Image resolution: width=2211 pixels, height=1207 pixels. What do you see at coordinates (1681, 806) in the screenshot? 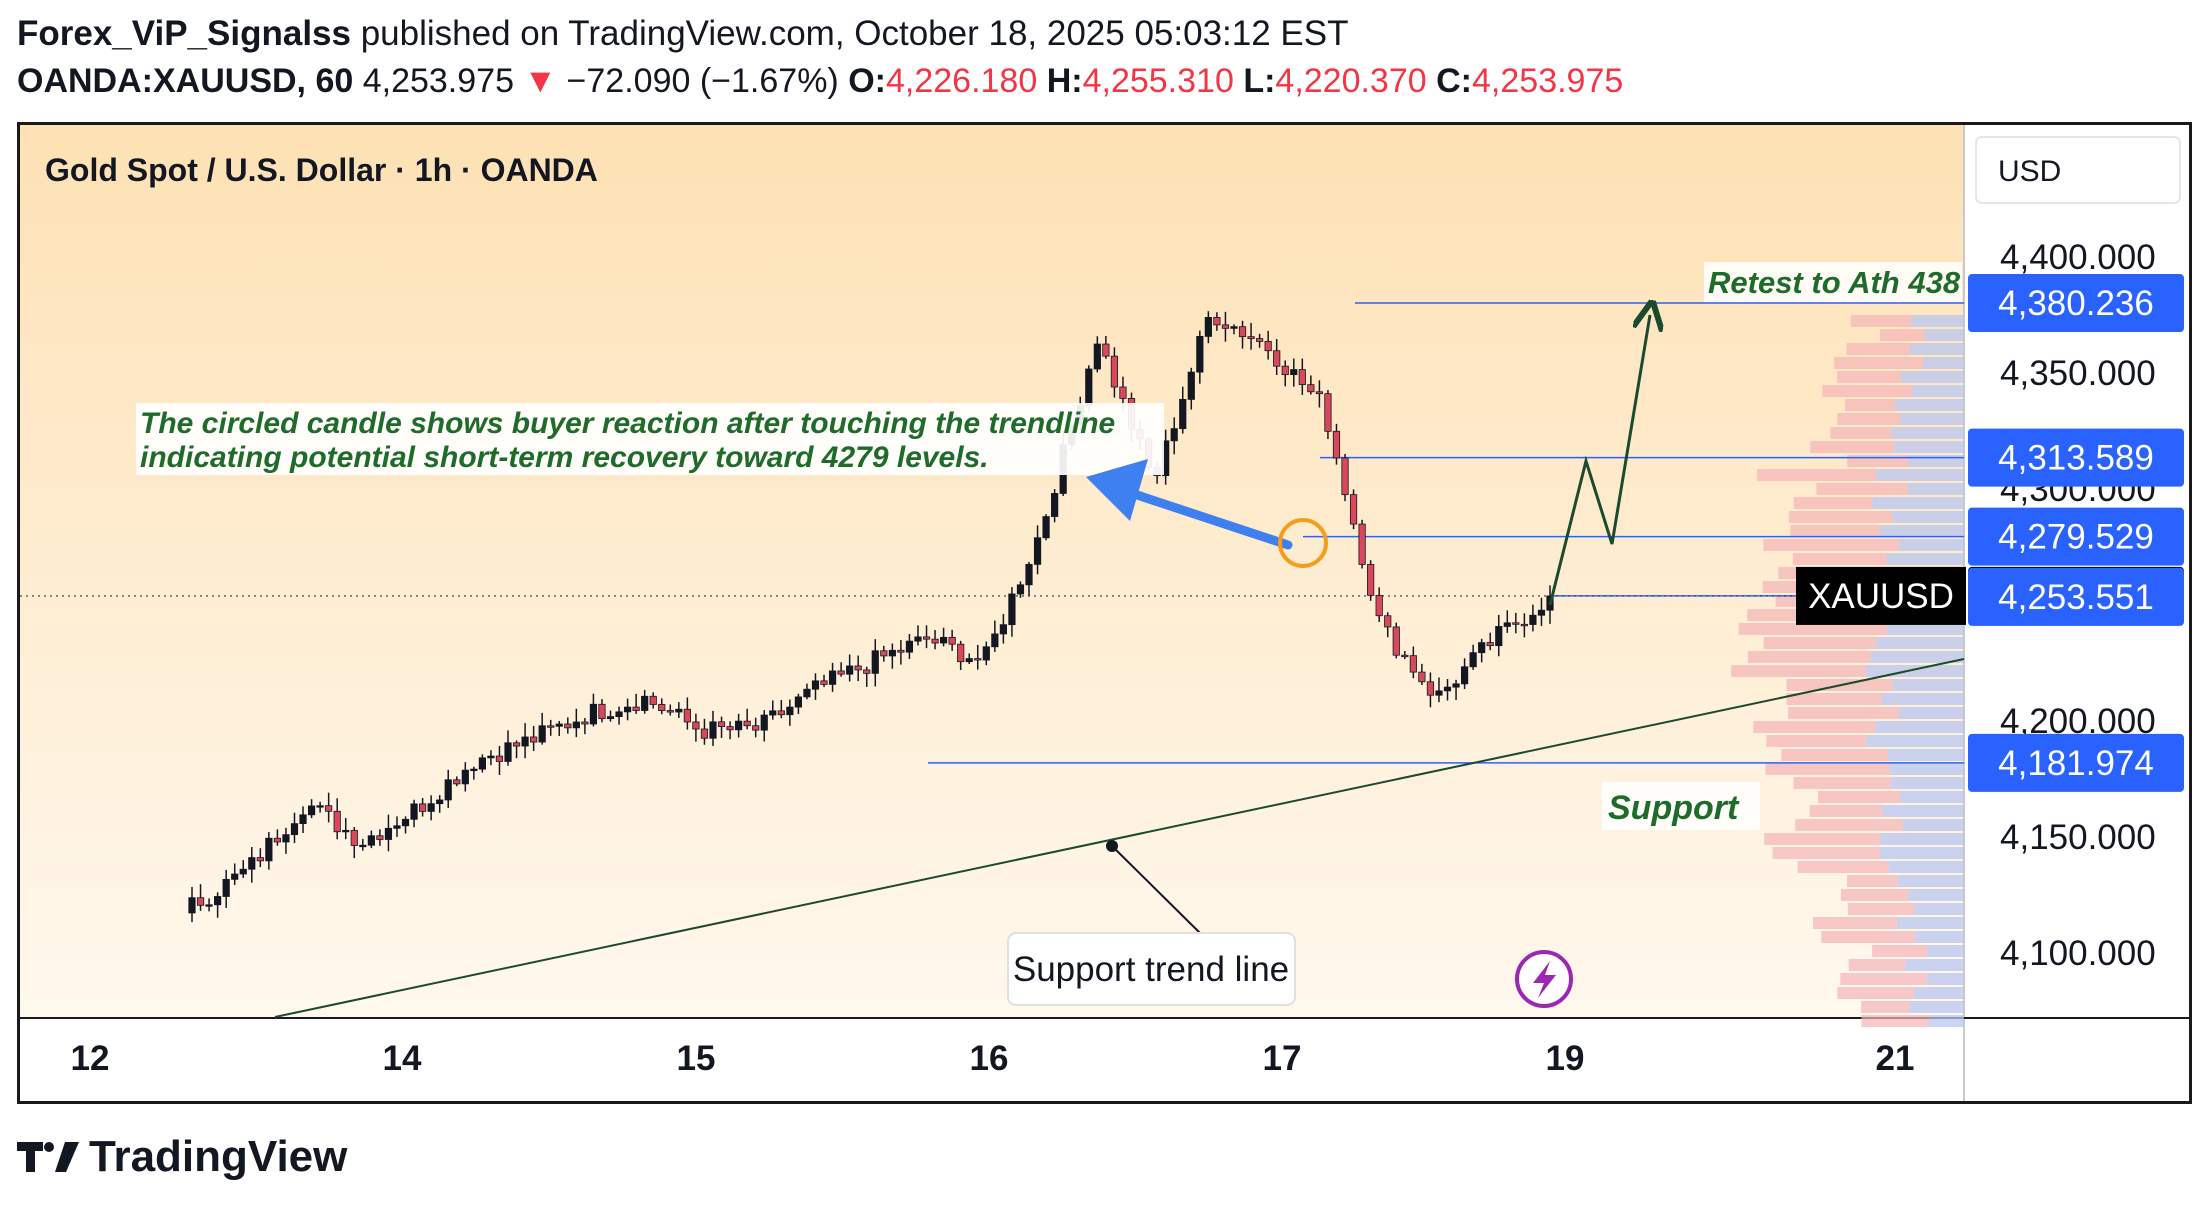
I see `support-label-background` at bounding box center [1681, 806].